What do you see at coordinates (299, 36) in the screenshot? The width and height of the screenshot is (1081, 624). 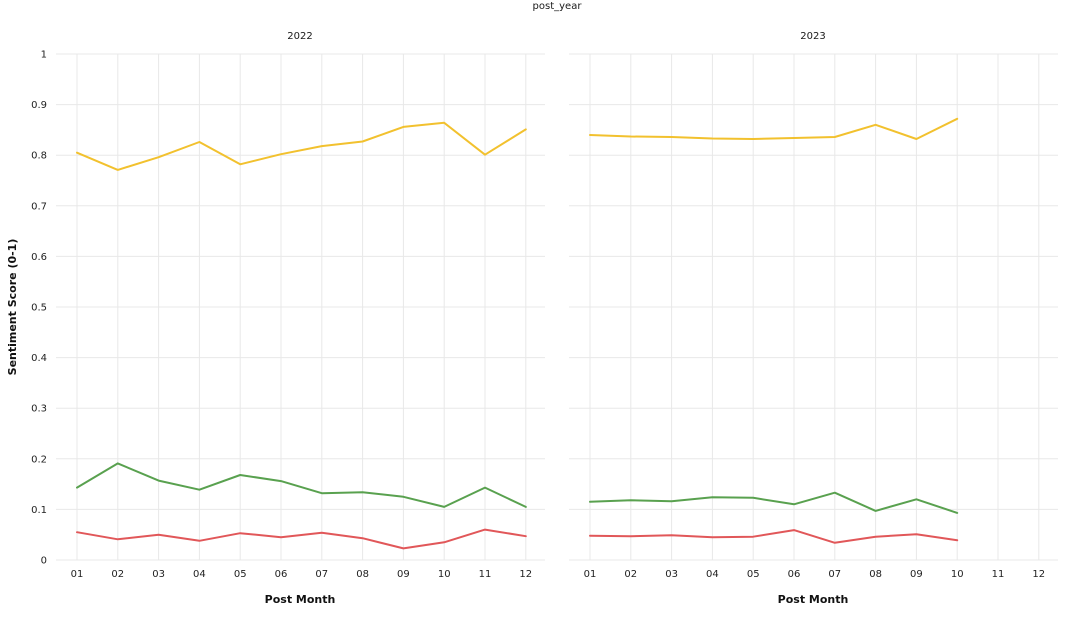 I see `facet-header: 2022` at bounding box center [299, 36].